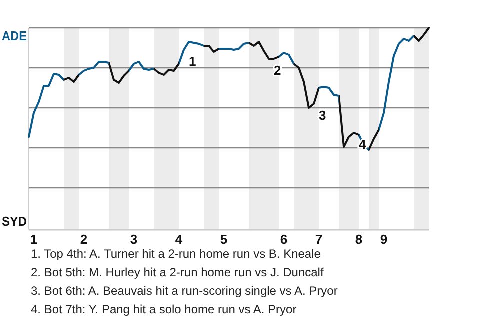 Image resolution: width=480 pixels, height=320 pixels. Describe the element at coordinates (179, 239) in the screenshot. I see `x-tick-label: 4` at that location.